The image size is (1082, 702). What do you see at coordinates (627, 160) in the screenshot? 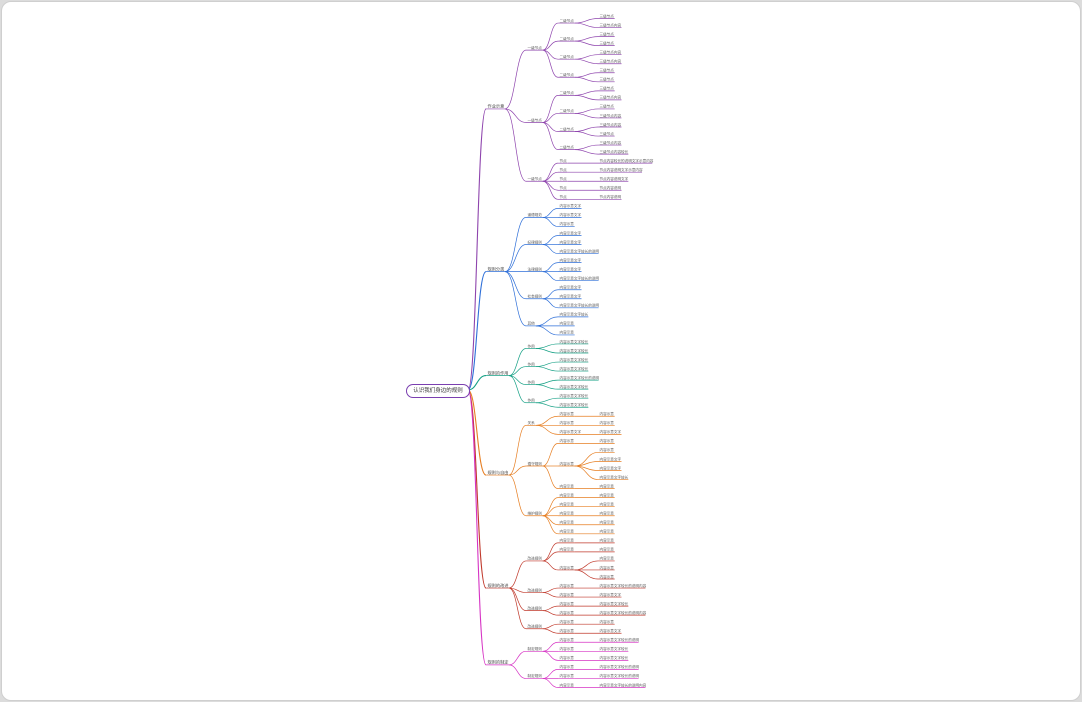
I see `topic-node: 节点内容较长的说明文字示意内容` at bounding box center [627, 160].